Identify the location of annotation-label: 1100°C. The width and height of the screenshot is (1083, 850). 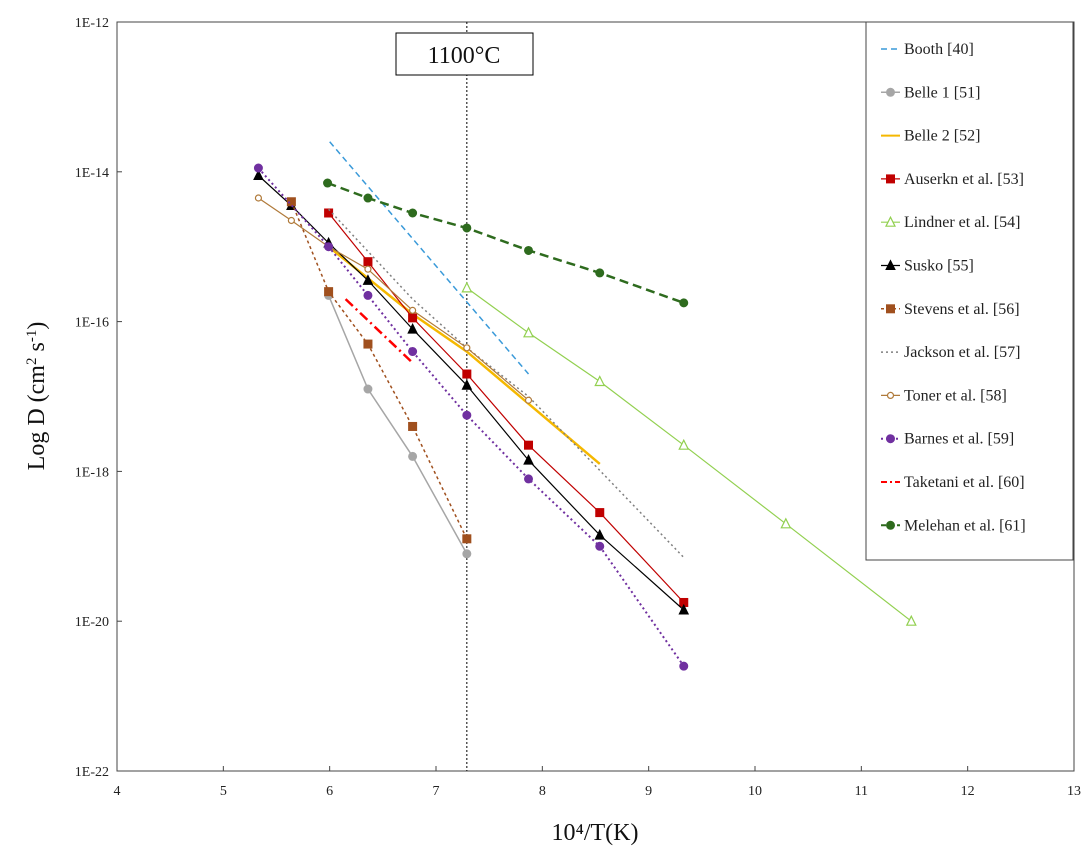
(464, 56).